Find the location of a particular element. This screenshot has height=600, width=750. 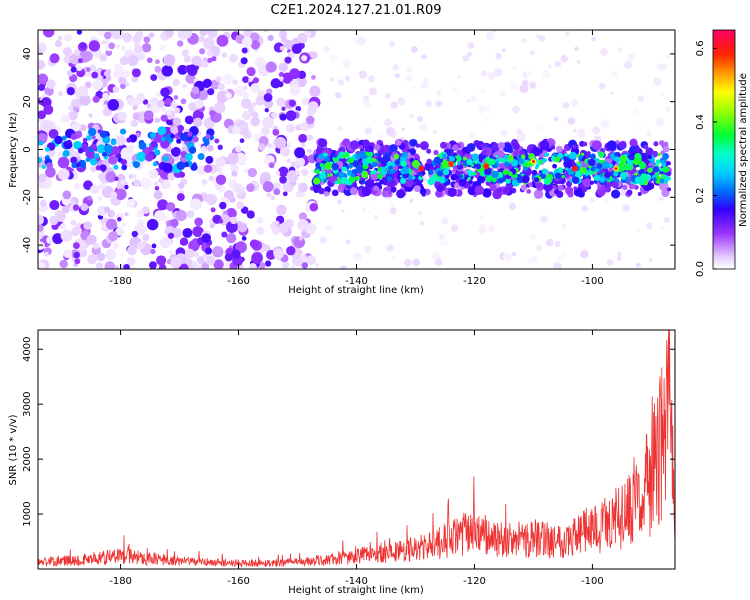

colorbar-tick-label: 0.4 is located at coordinates (700, 122).